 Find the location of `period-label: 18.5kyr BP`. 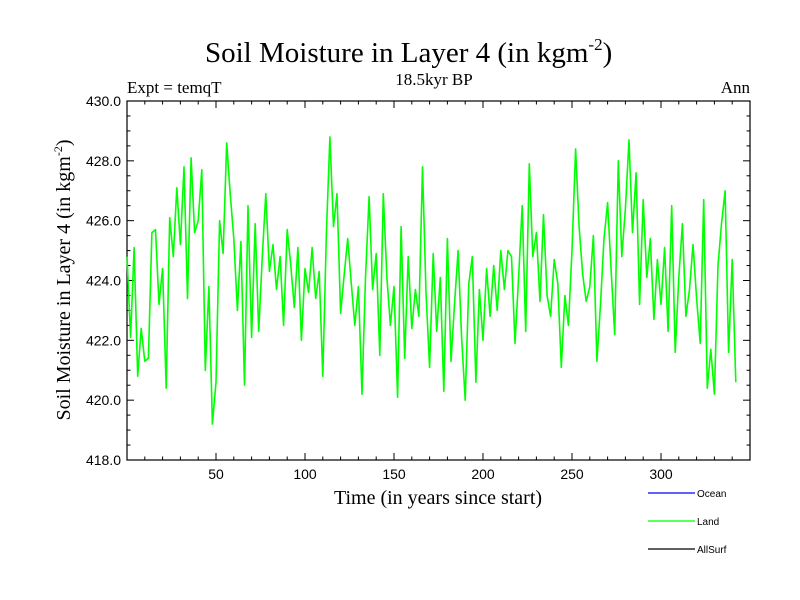

period-label: 18.5kyr BP is located at coordinates (433, 79).